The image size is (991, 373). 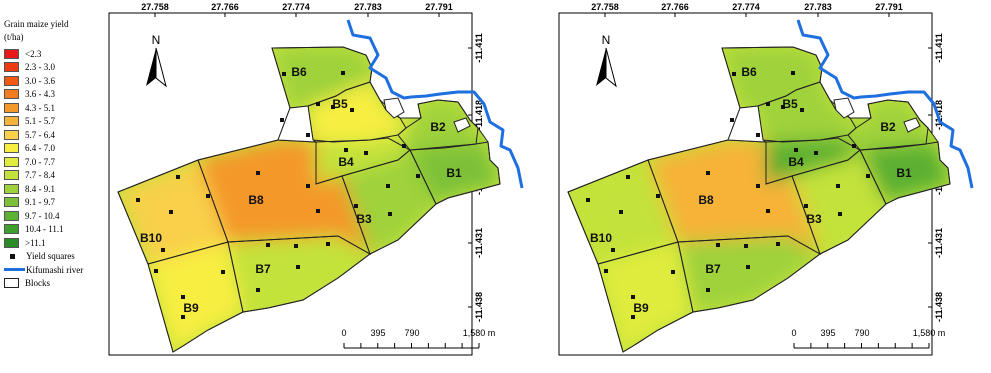 I want to click on legend-class-label: 10.4 - 11.1, so click(x=44, y=229).